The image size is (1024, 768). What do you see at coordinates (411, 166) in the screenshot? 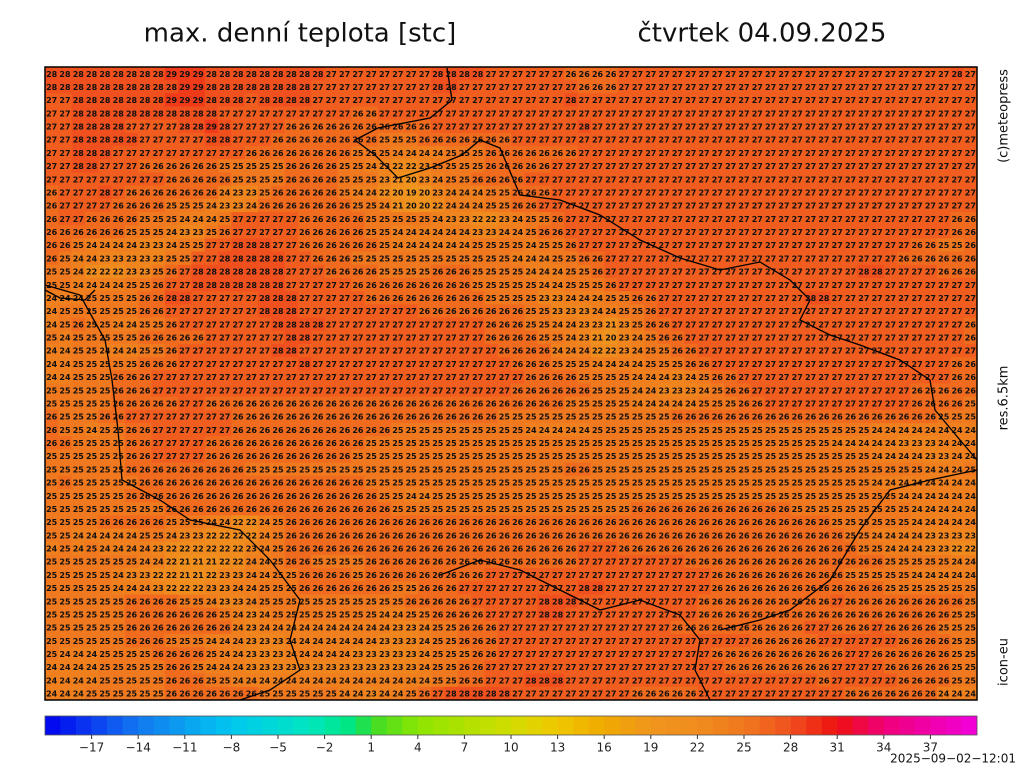
I see `grid-value: 22` at bounding box center [411, 166].